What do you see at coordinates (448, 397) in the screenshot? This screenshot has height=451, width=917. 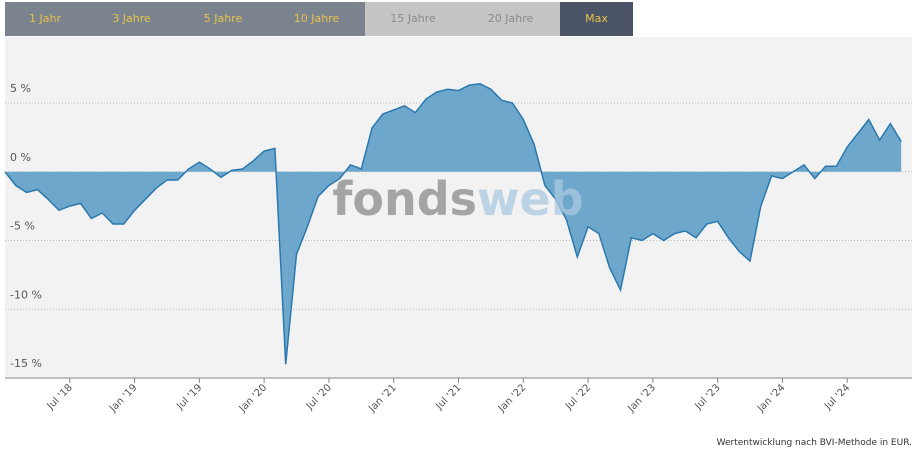 I see `x-tick-label: Jul '21` at bounding box center [448, 397].